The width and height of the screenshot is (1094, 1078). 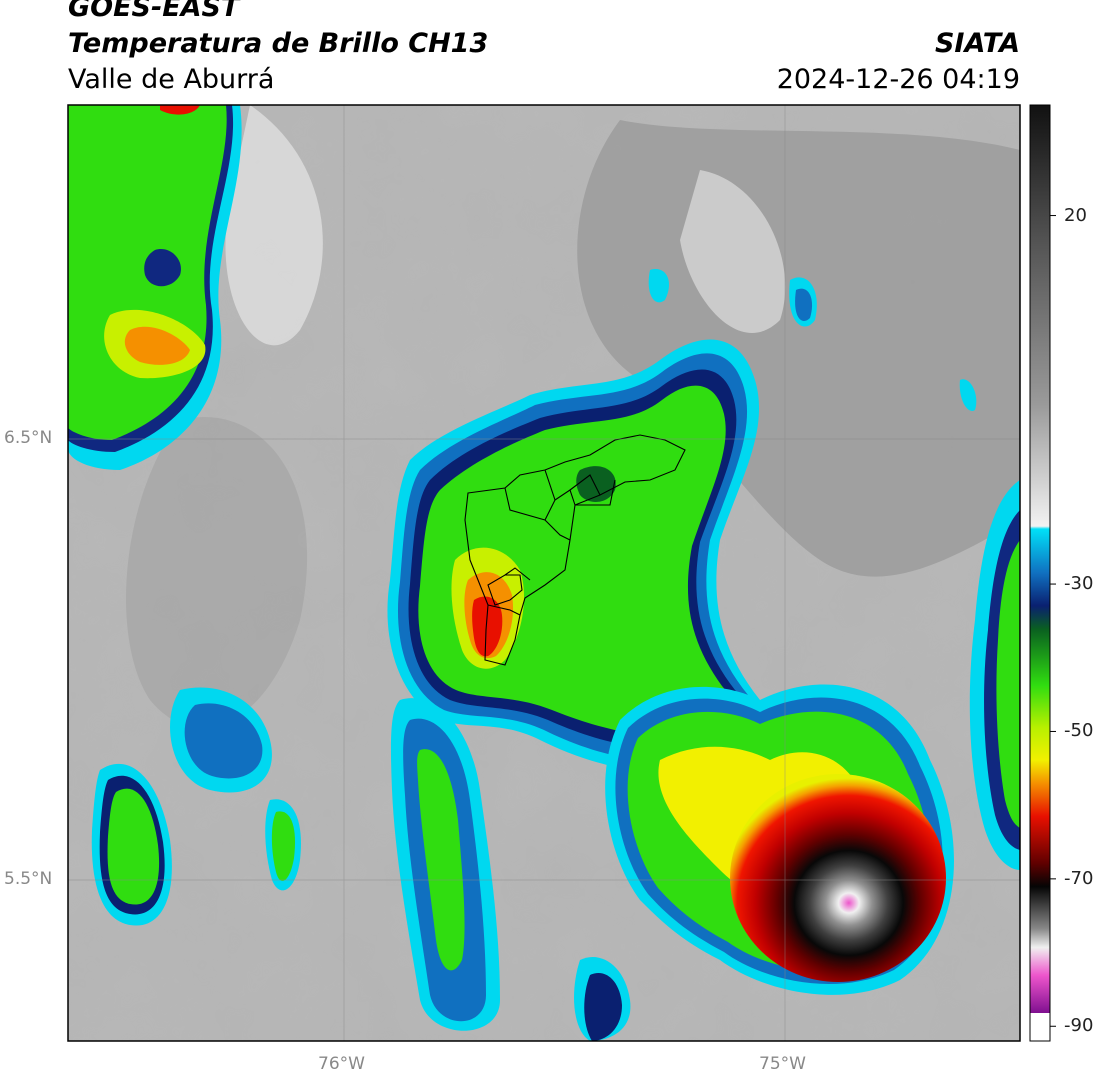 I want to click on colorbar-tick-label: 20, so click(x=1075, y=215).